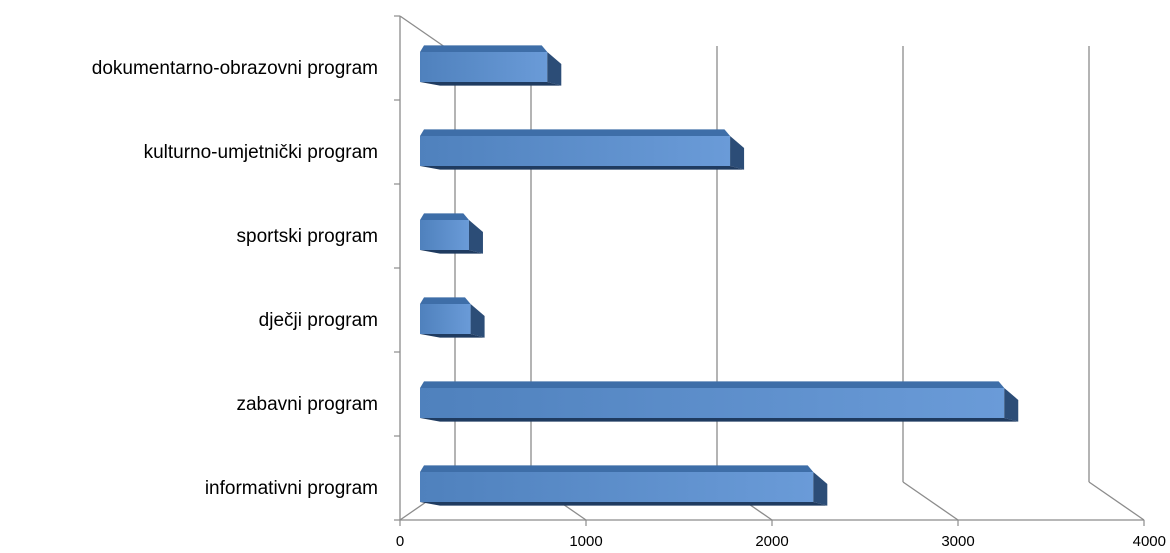 The image size is (1170, 553). Describe the element at coordinates (235, 68) in the screenshot. I see `category-label: dokumentarno-obrazovni program` at that location.